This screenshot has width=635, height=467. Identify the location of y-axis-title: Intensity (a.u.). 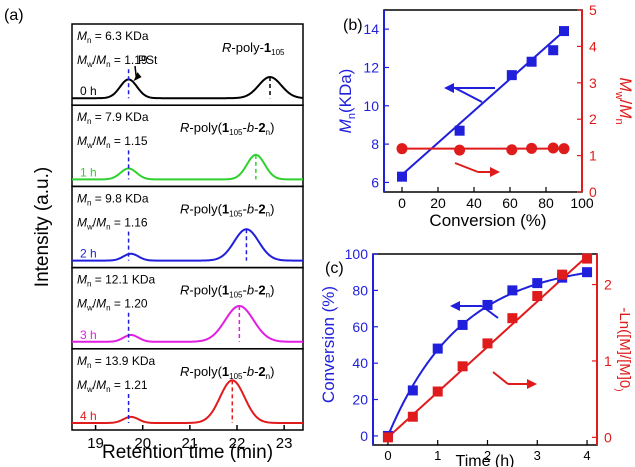
(42, 227).